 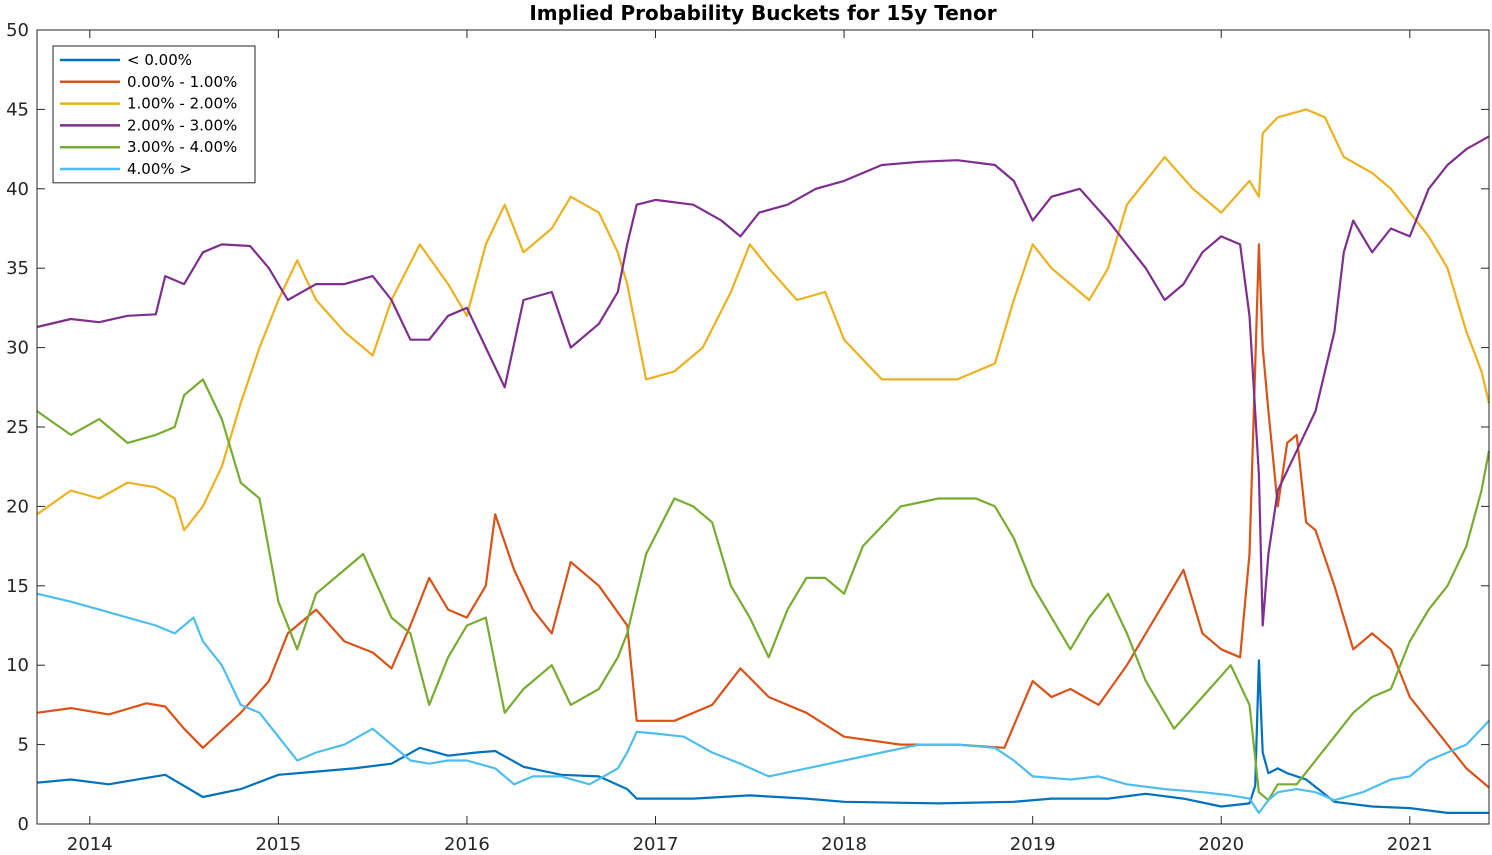 I want to click on legend-label: 4.00% >, so click(x=159, y=169).